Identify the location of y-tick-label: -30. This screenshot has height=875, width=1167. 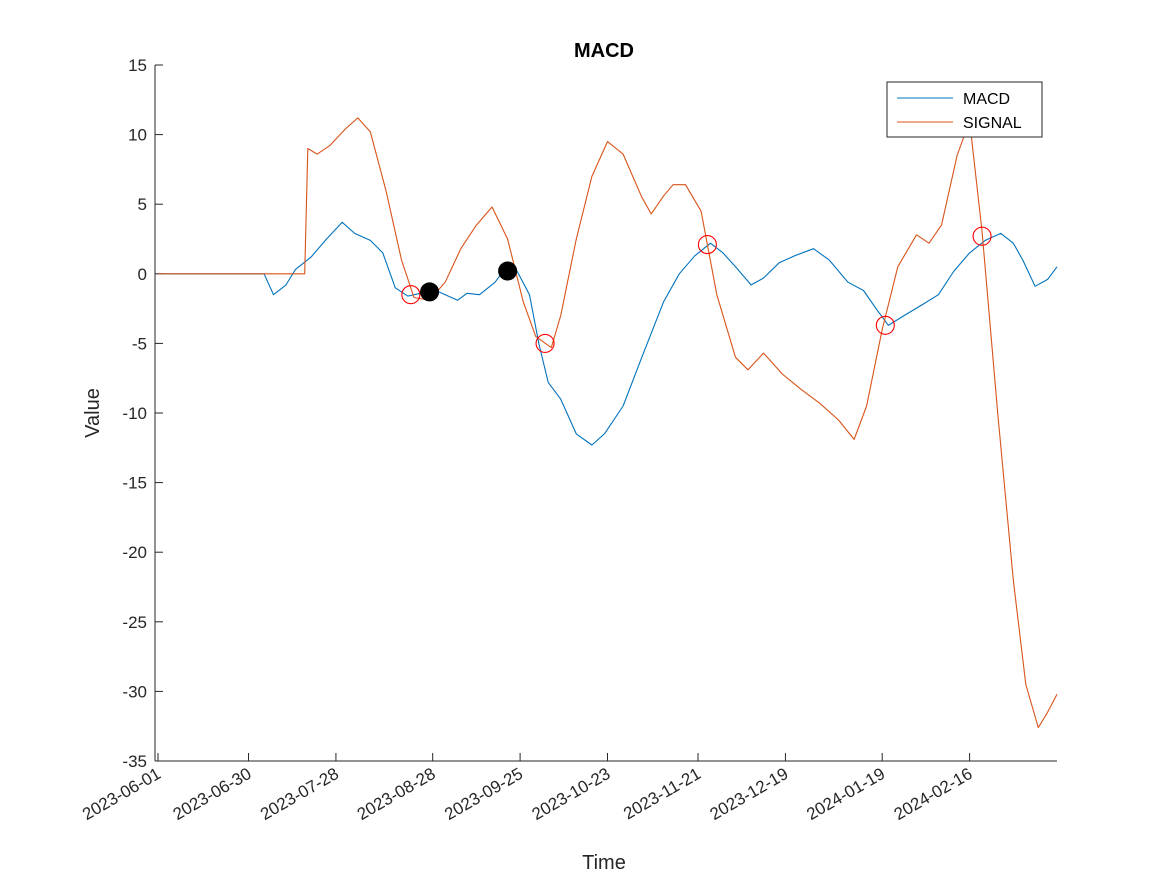
(134, 691).